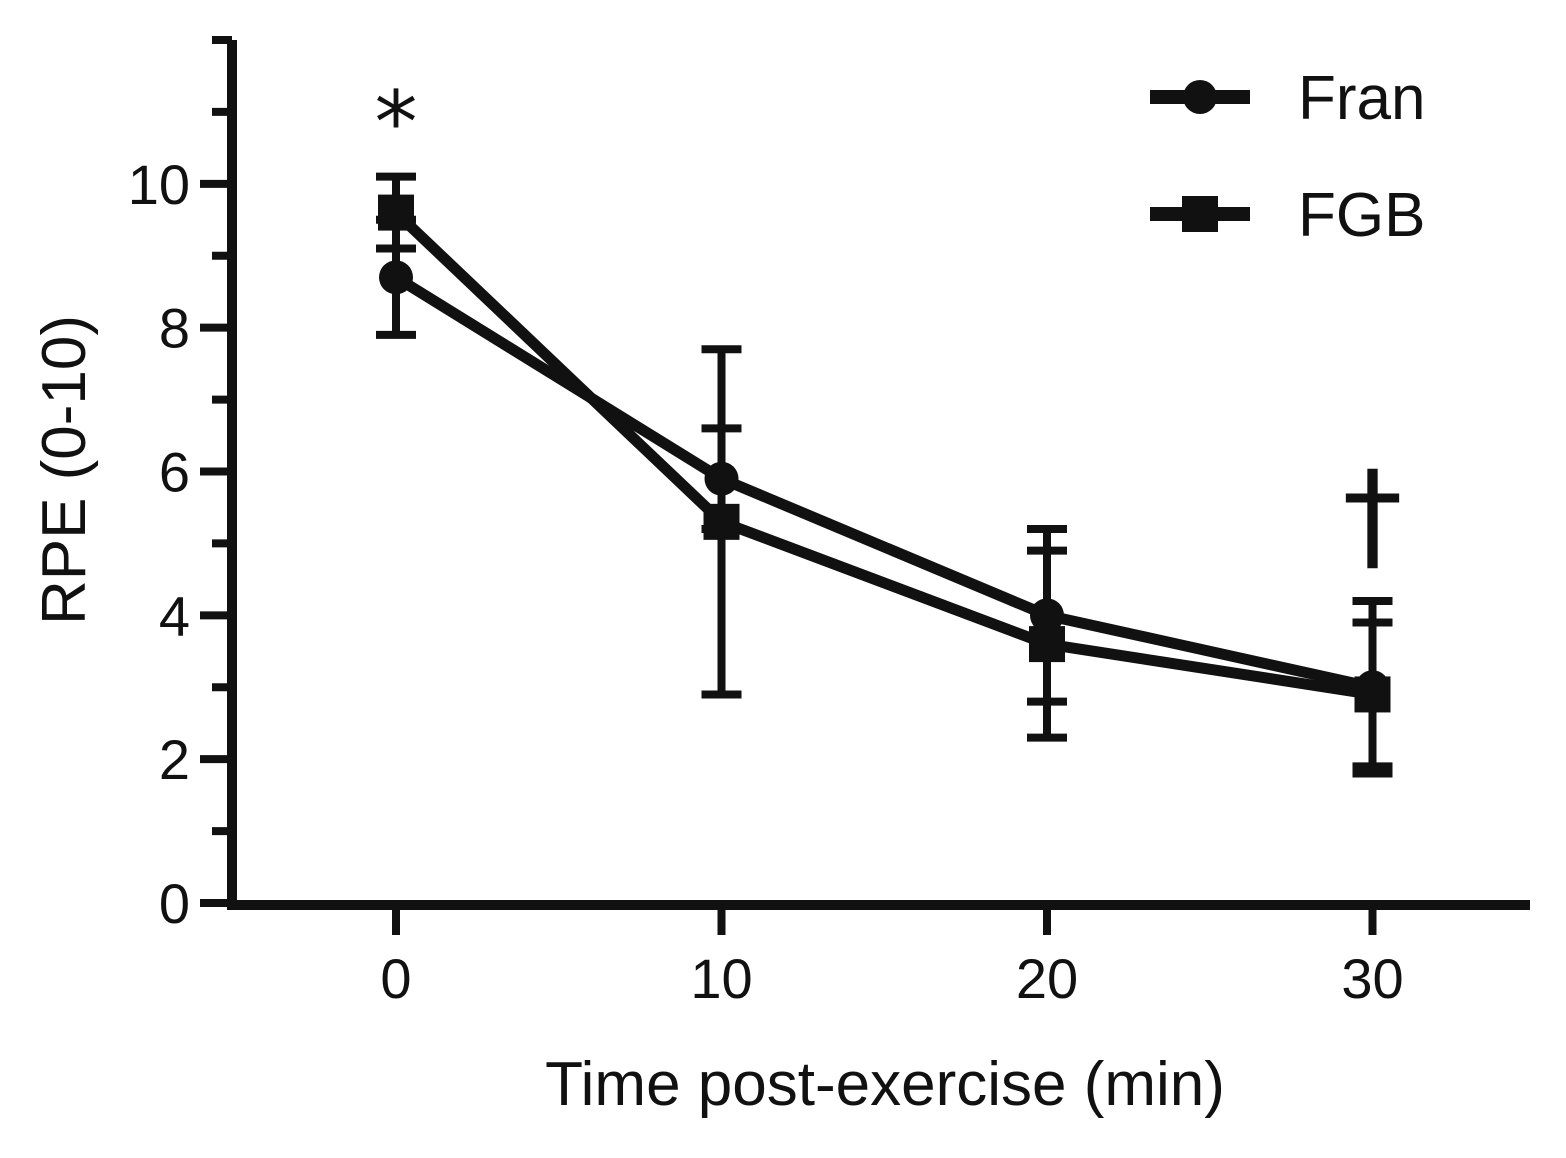 Image resolution: width=1566 pixels, height=1158 pixels. Describe the element at coordinates (1287, 215) in the screenshot. I see `legend-item-fgb: FGB` at that location.